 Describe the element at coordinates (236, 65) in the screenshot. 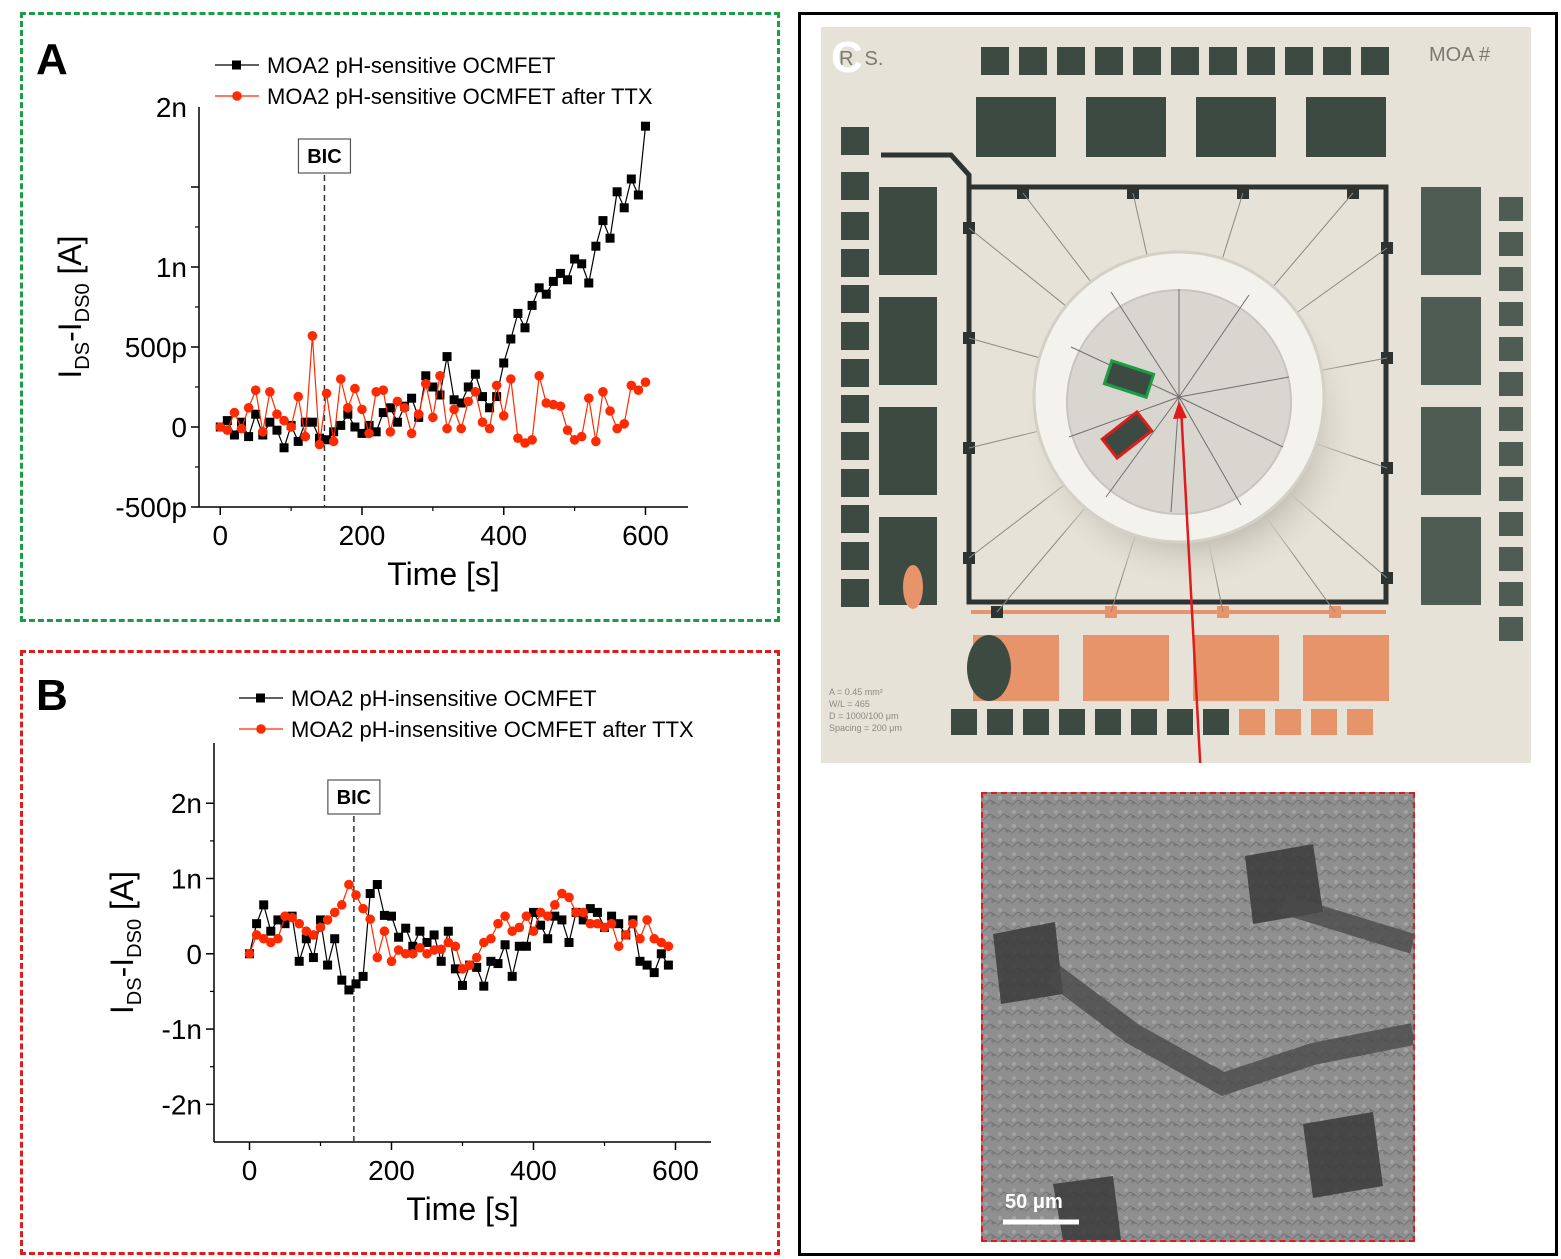

I see `legend-marker` at that location.